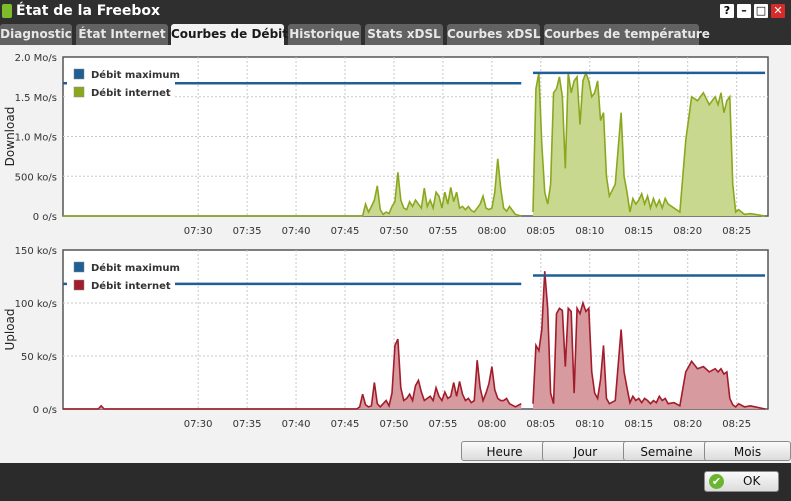  I want to click on download-legend-swatch-max, so click(79, 74).